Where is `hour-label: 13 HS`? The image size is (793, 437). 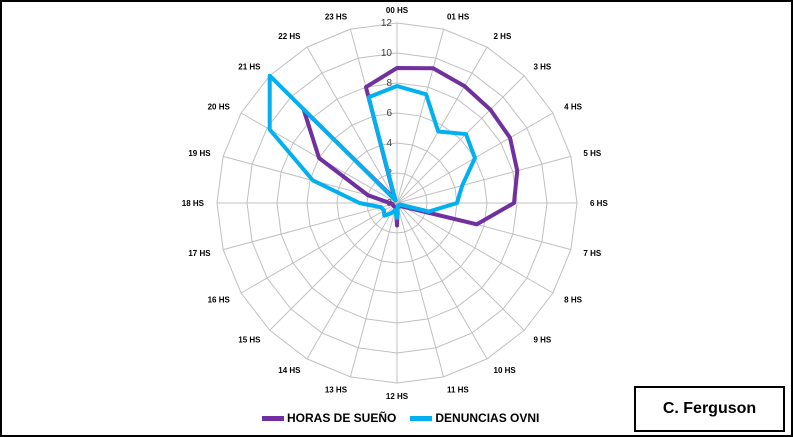
hour-label: 13 HS is located at coordinates (336, 389).